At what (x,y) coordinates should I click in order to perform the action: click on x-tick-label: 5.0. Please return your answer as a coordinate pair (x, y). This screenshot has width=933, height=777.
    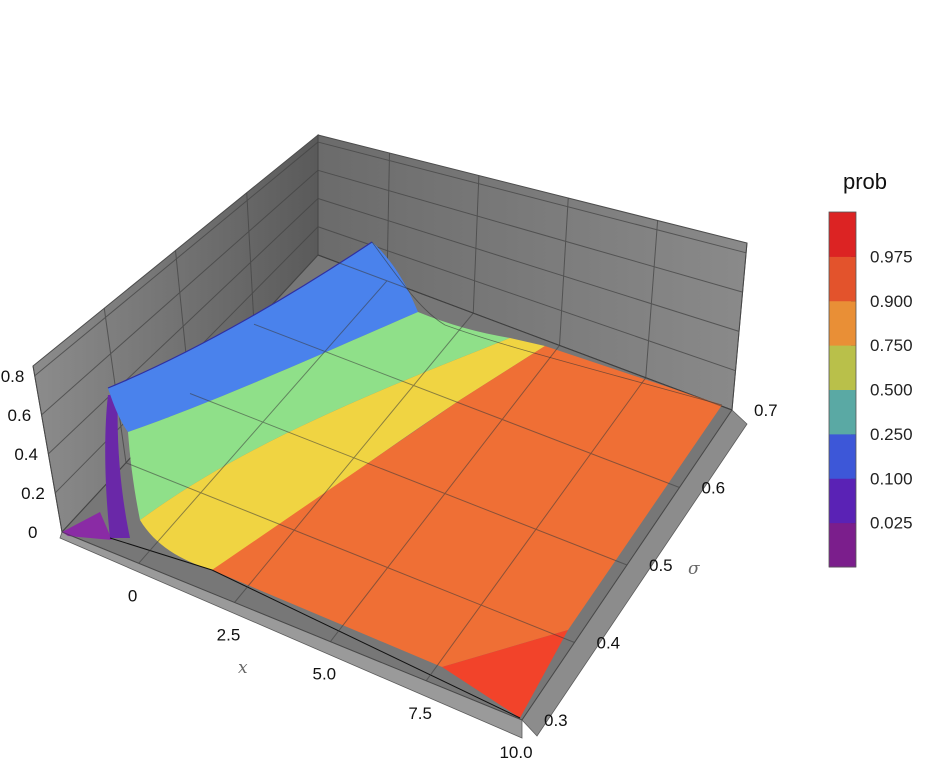
    Looking at the image, I should click on (325, 674).